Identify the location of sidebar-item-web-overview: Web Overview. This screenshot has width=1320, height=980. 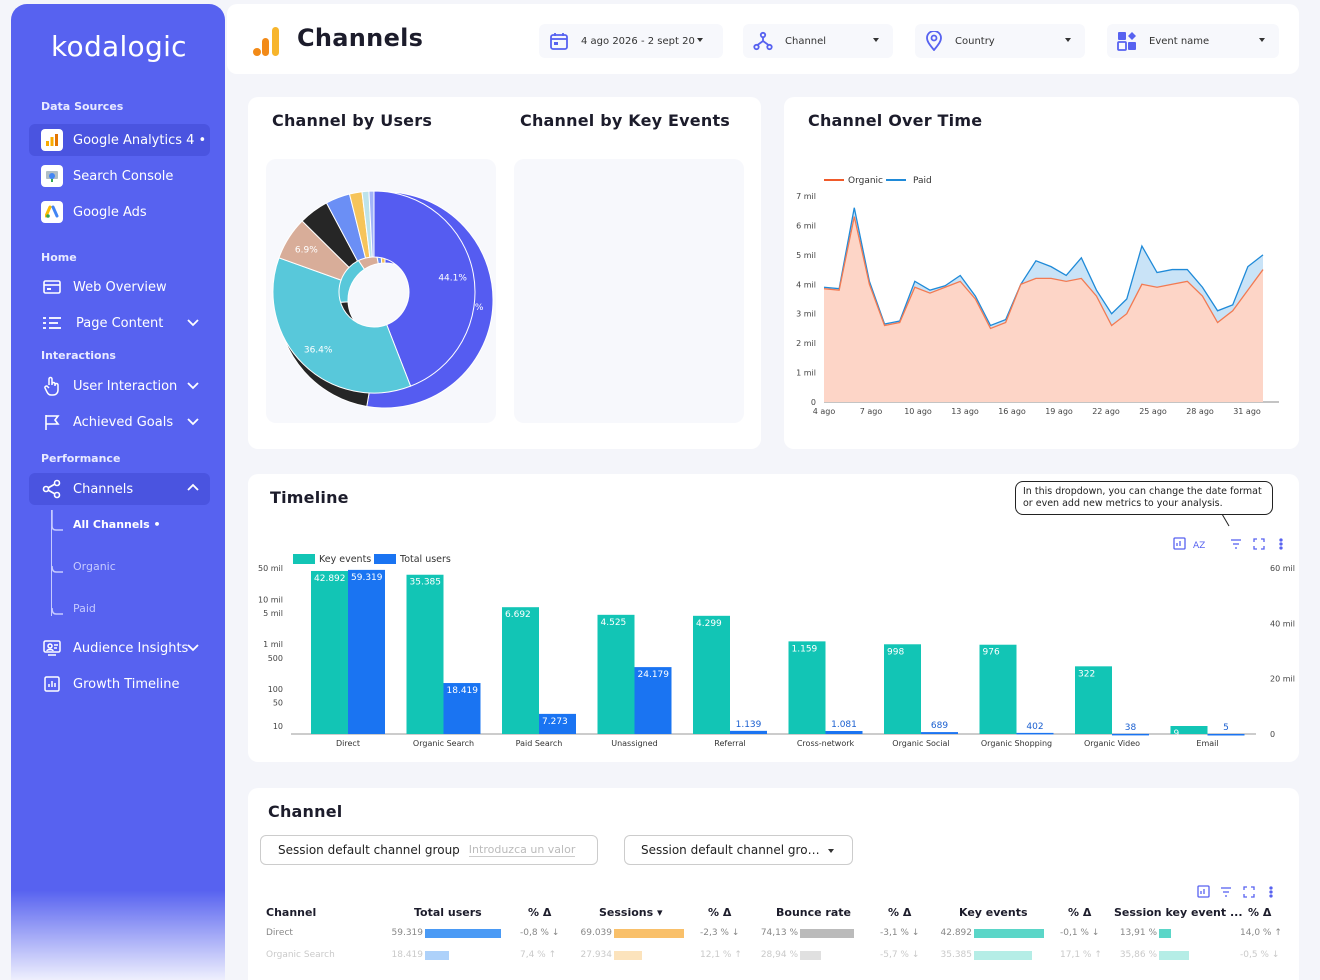
(119, 287).